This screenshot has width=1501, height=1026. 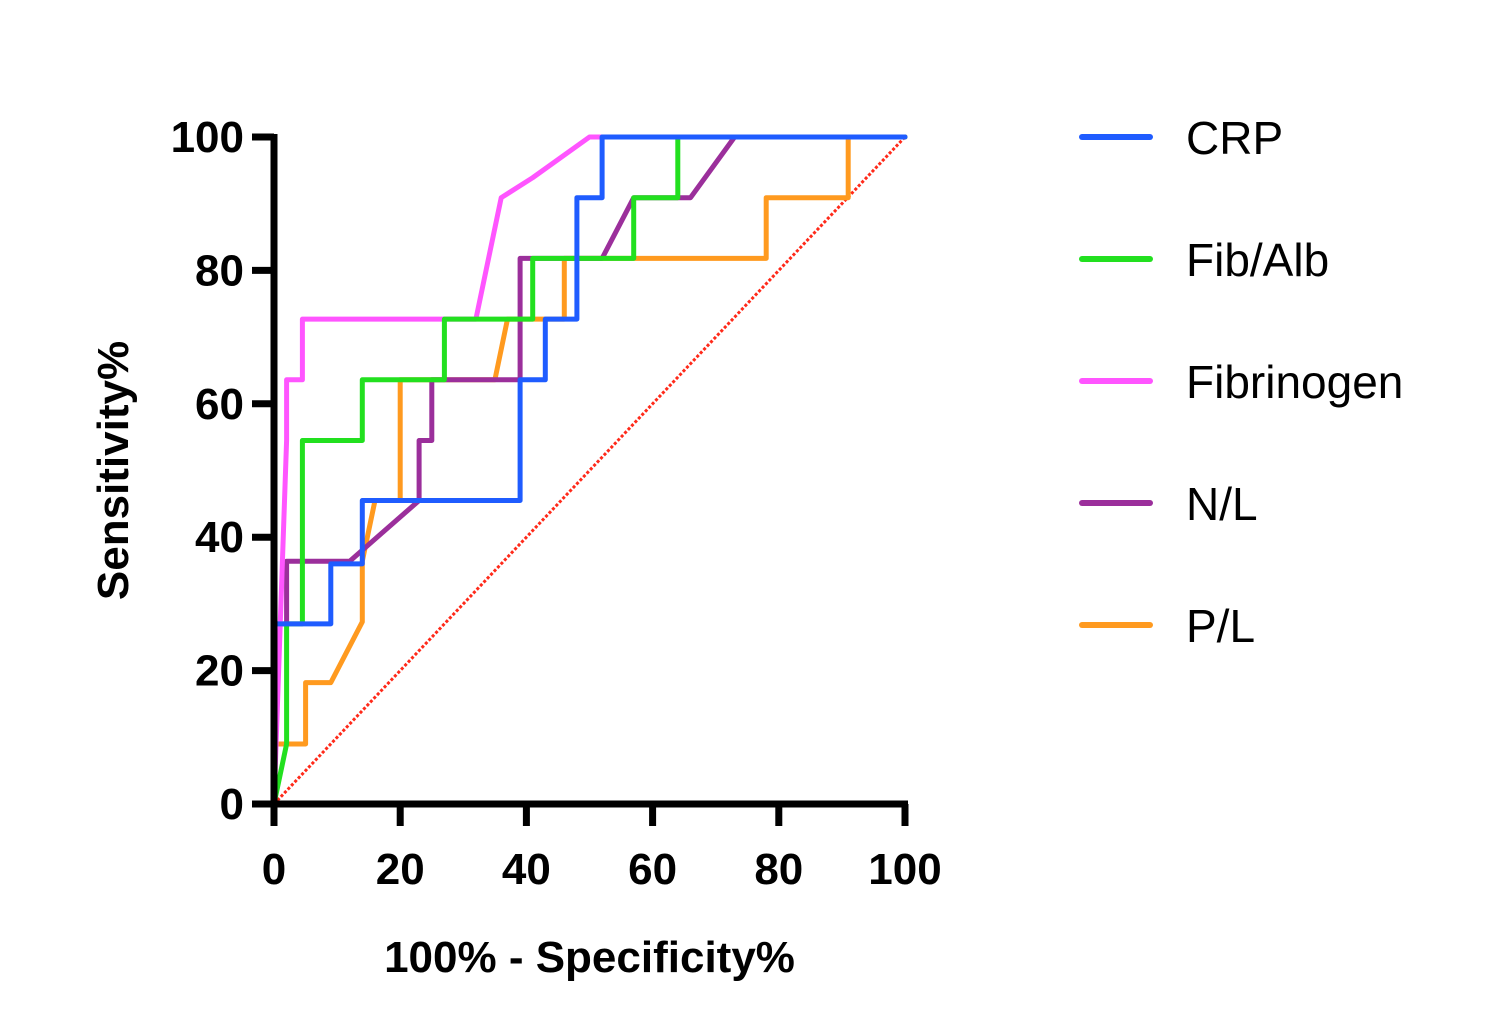 What do you see at coordinates (219, 404) in the screenshot?
I see `y-tick-label-60: 60` at bounding box center [219, 404].